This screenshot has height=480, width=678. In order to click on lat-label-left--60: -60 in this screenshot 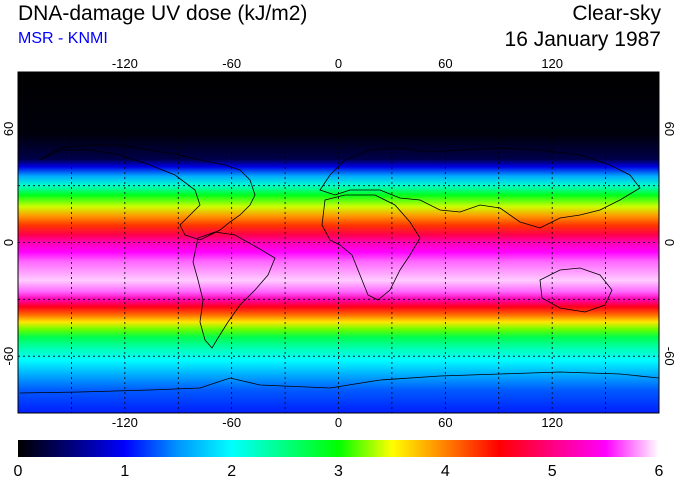, I will do `click(8, 356)`.